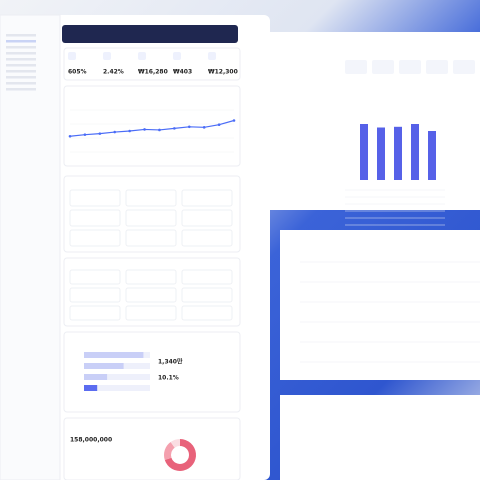 The height and width of the screenshot is (480, 480). Describe the element at coordinates (152, 448) in the screenshot. I see `donut-card` at that location.